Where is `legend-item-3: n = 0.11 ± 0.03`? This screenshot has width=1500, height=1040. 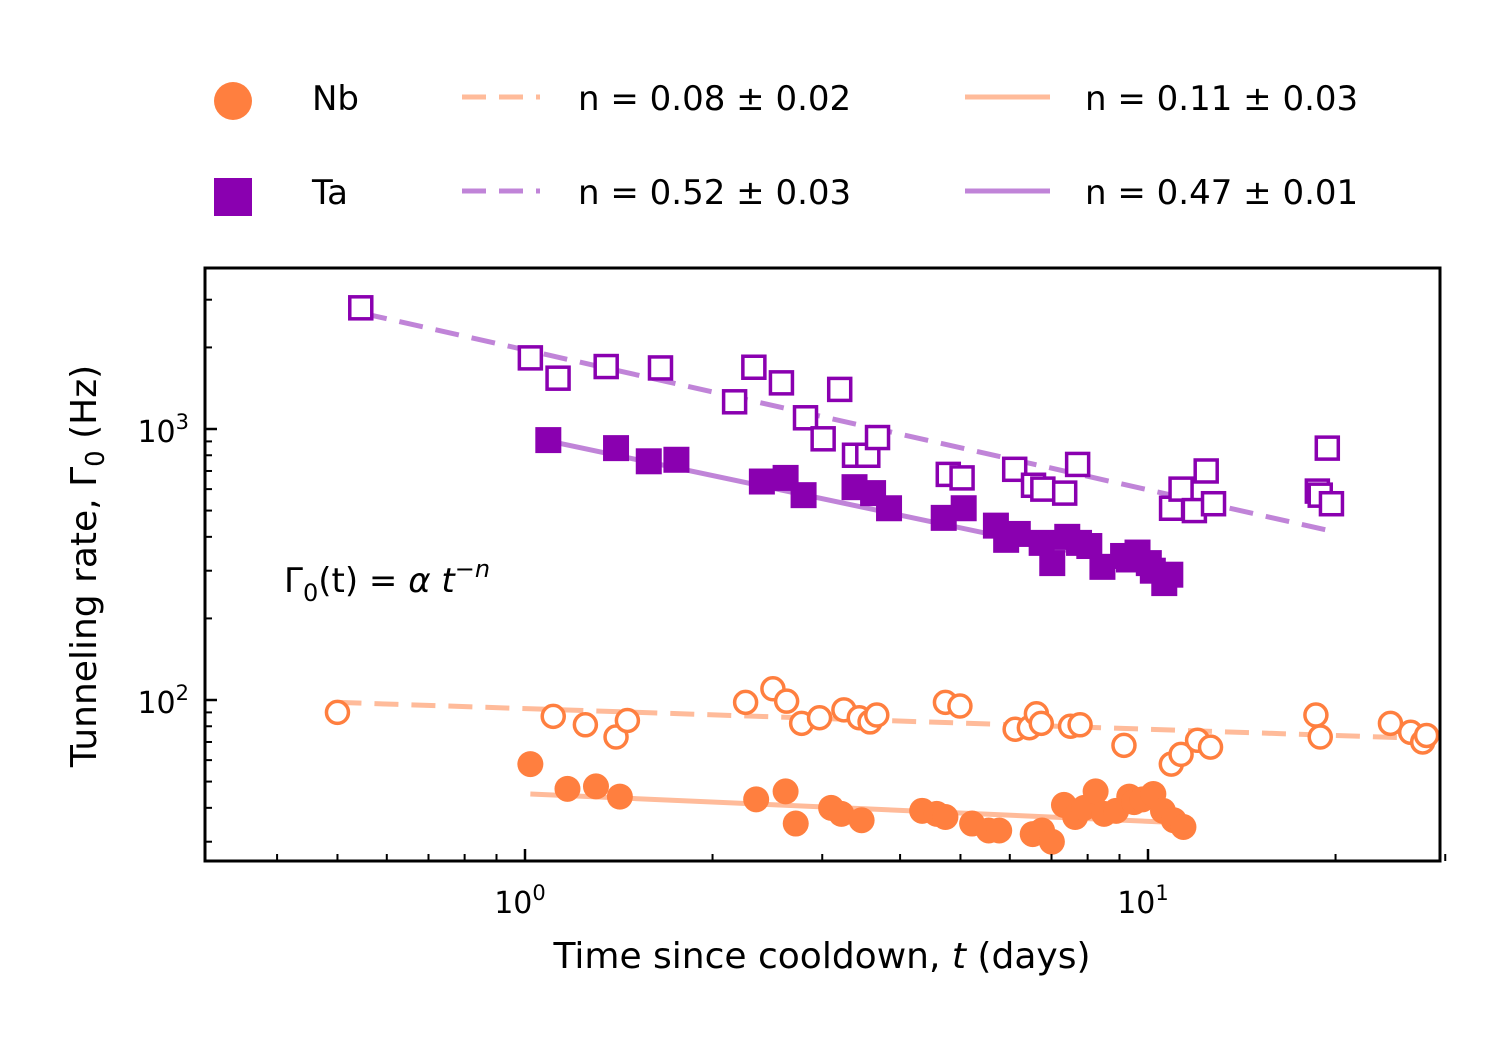
legend-item-3: n = 0.11 ± 0.03 is located at coordinates (1161, 99).